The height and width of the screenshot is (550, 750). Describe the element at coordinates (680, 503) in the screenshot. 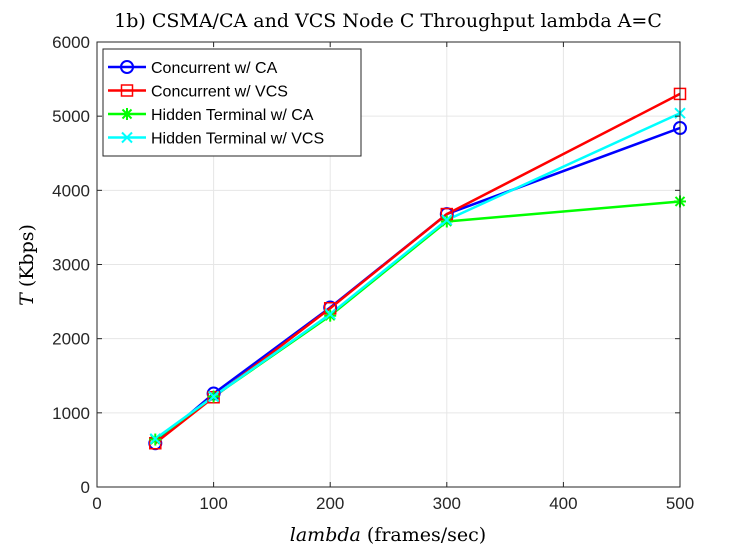

I see `x-tick-label: 500` at that location.